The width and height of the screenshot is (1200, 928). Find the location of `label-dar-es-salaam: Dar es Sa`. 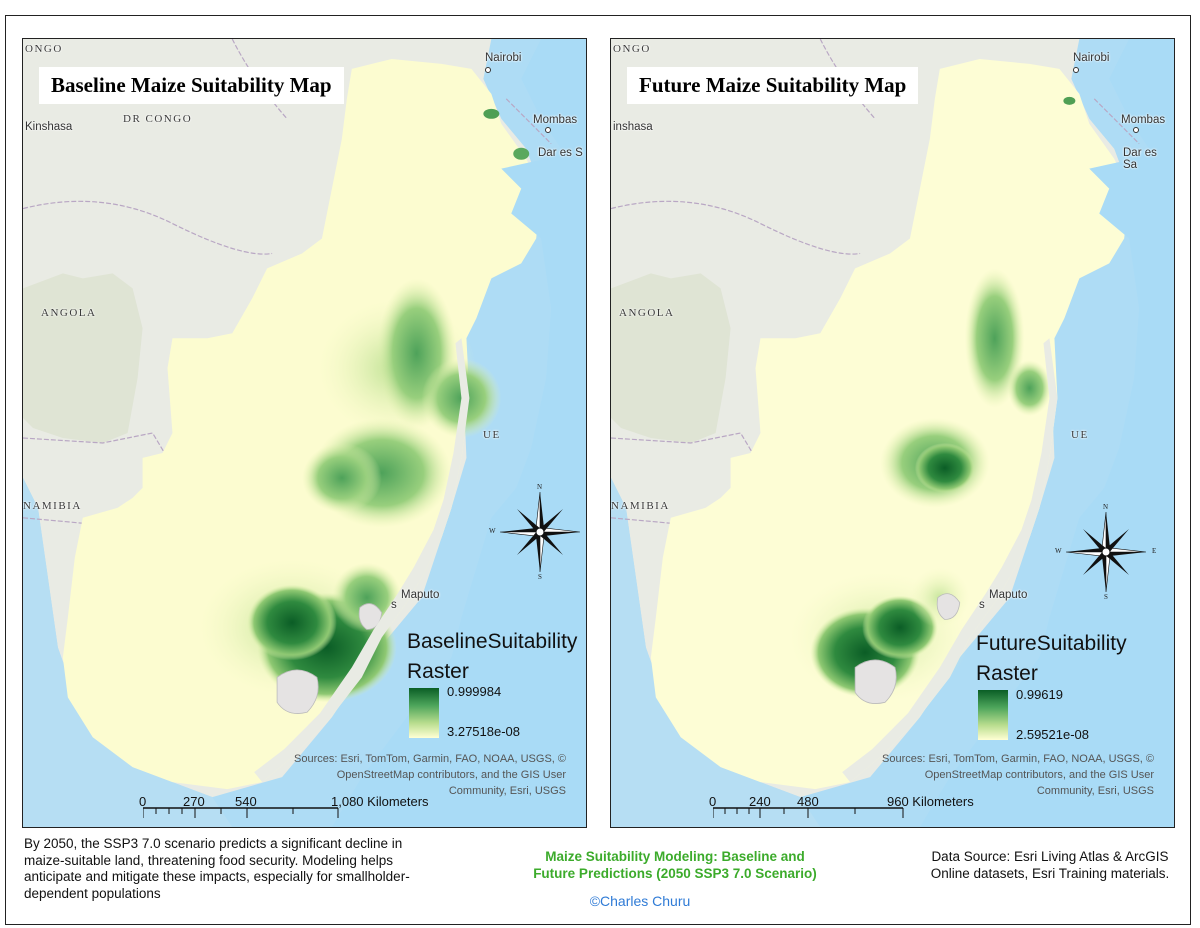

label-dar-es-salaam: Dar es Sa is located at coordinates (1140, 159).